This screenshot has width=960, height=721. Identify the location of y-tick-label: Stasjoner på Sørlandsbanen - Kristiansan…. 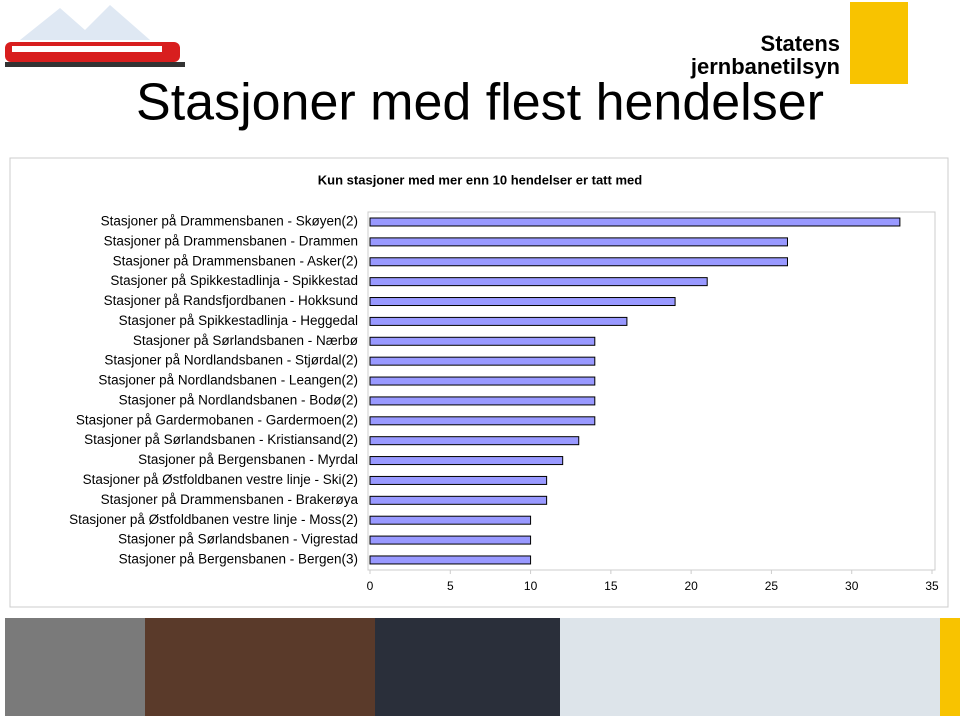
(221, 439).